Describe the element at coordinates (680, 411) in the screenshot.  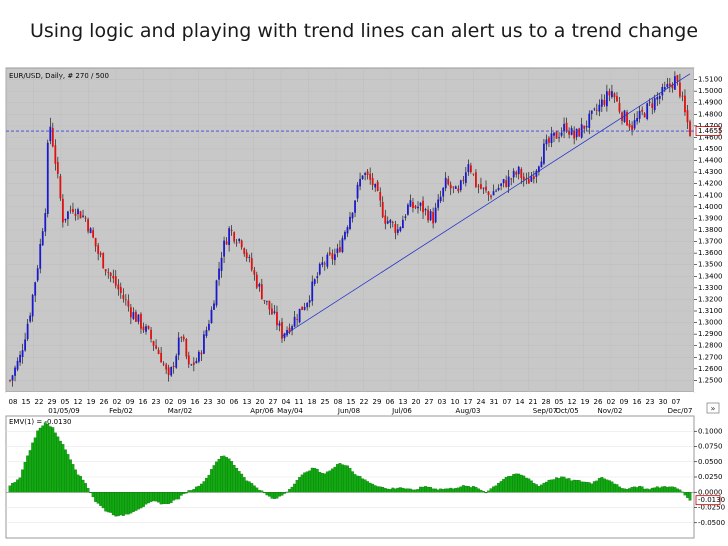
I see `x-month-tick: Dec/07` at that location.